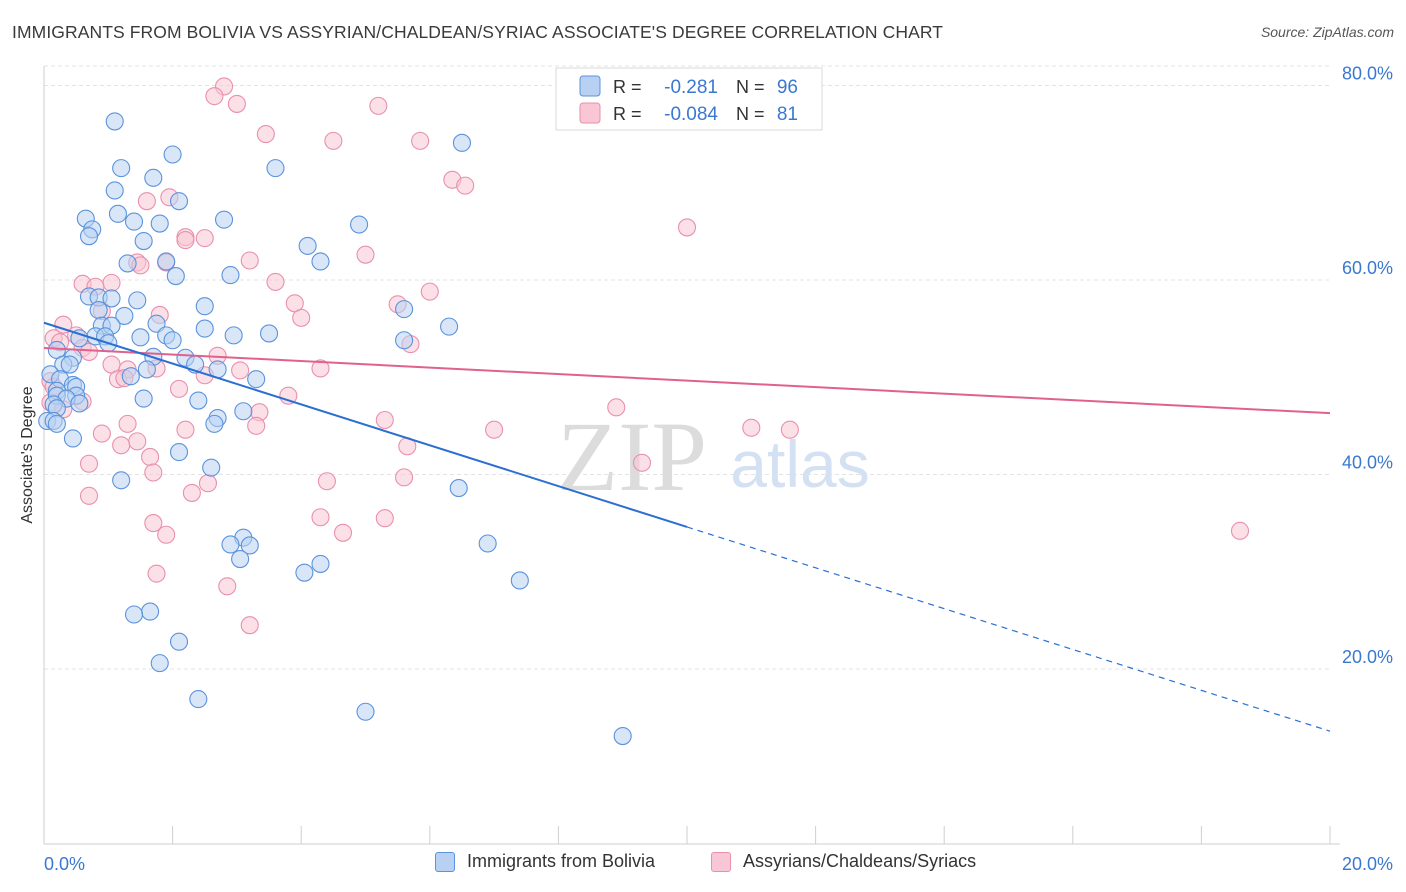  Describe the element at coordinates (1367, 268) in the screenshot. I see `y-tick-label-60: 60.0%` at that location.